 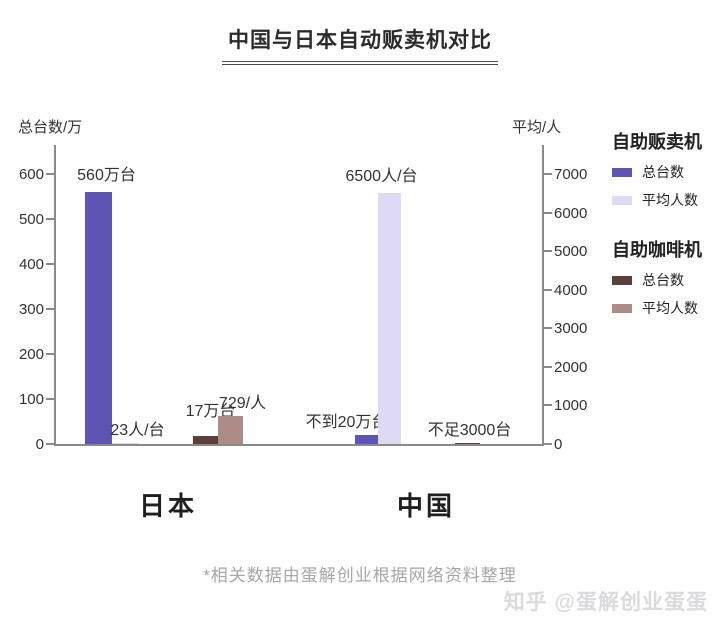 What do you see at coordinates (31, 309) in the screenshot?
I see `left-axis-tick-label: 300` at bounding box center [31, 309].